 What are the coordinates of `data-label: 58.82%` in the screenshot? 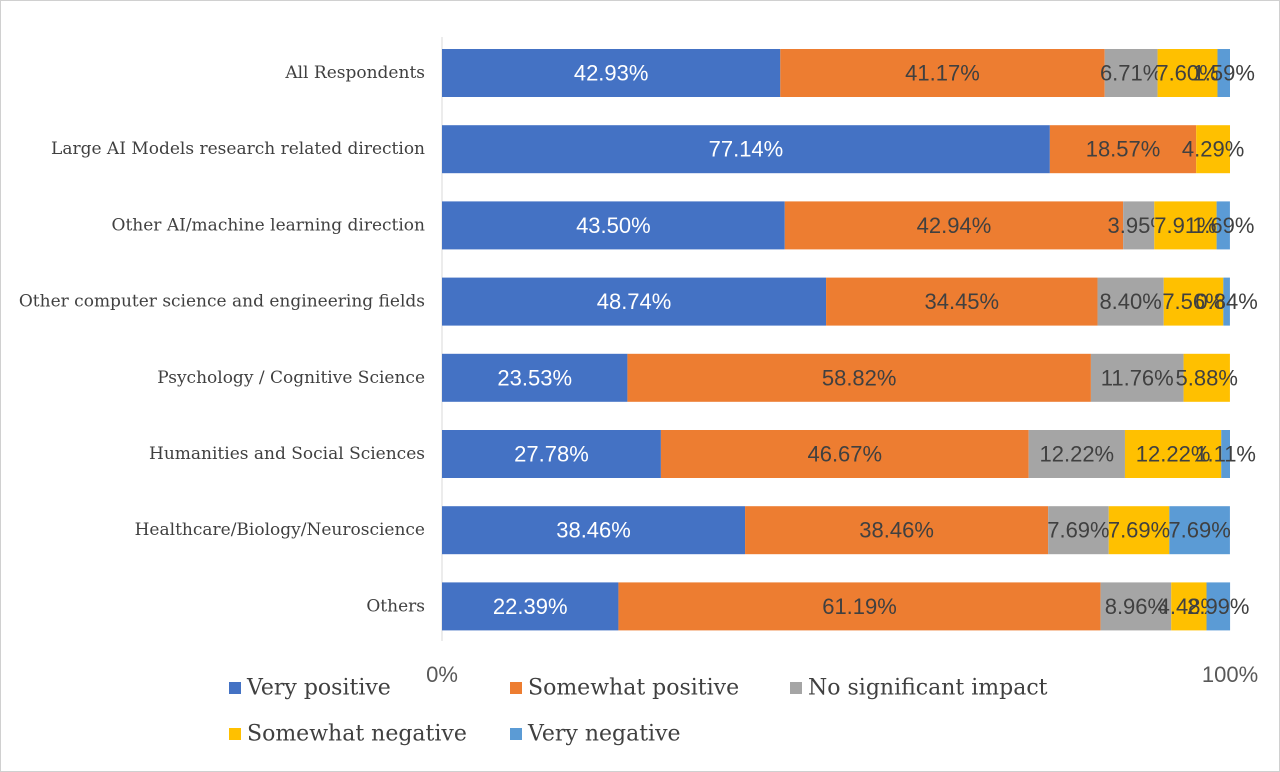 It's located at (859, 377).